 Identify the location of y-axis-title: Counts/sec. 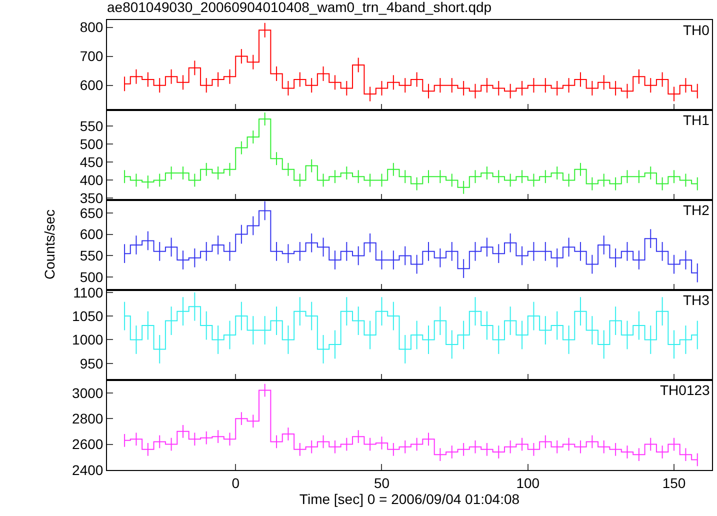
(50, 244).